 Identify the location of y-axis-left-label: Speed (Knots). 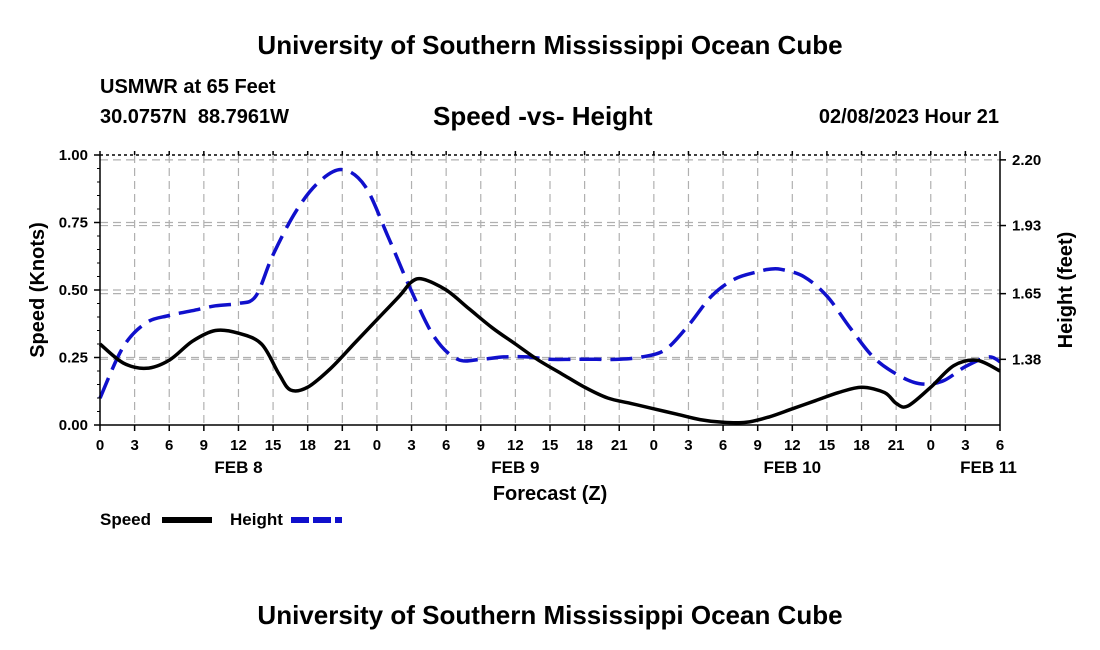
(38, 290).